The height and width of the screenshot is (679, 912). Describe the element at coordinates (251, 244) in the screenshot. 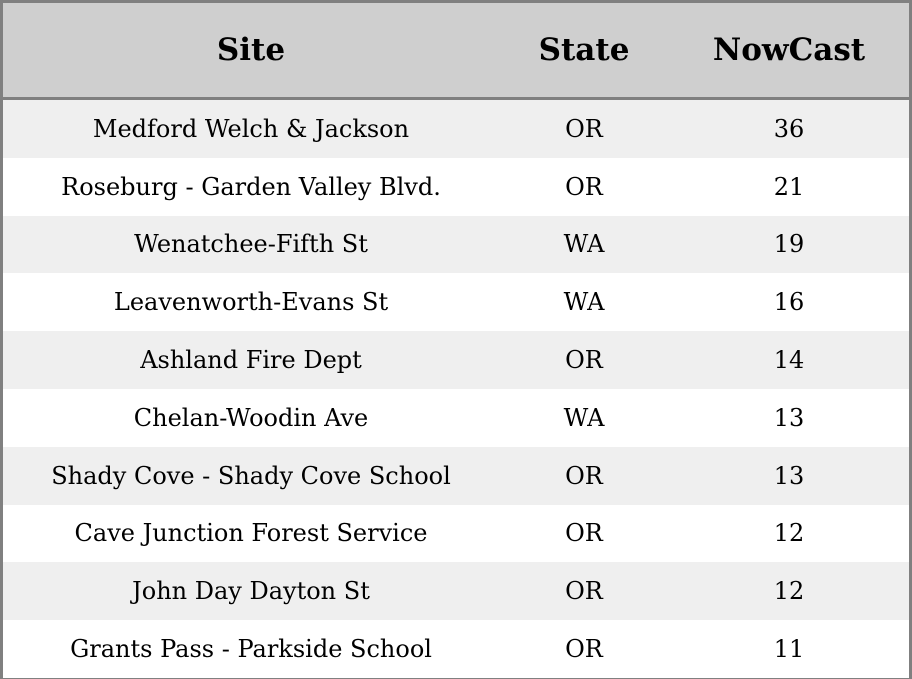

I see `cell-site: Wenatchee-Fifth St` at that location.